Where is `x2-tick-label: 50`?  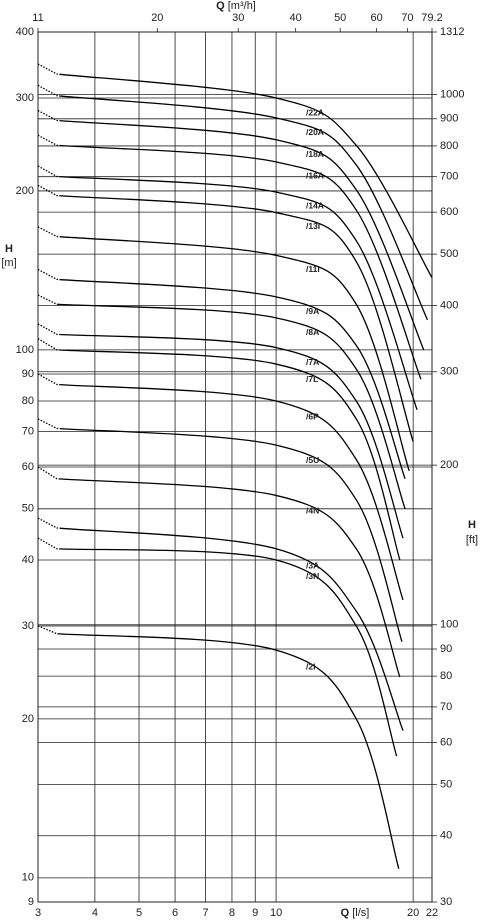
x2-tick-label: 50 is located at coordinates (340, 18).